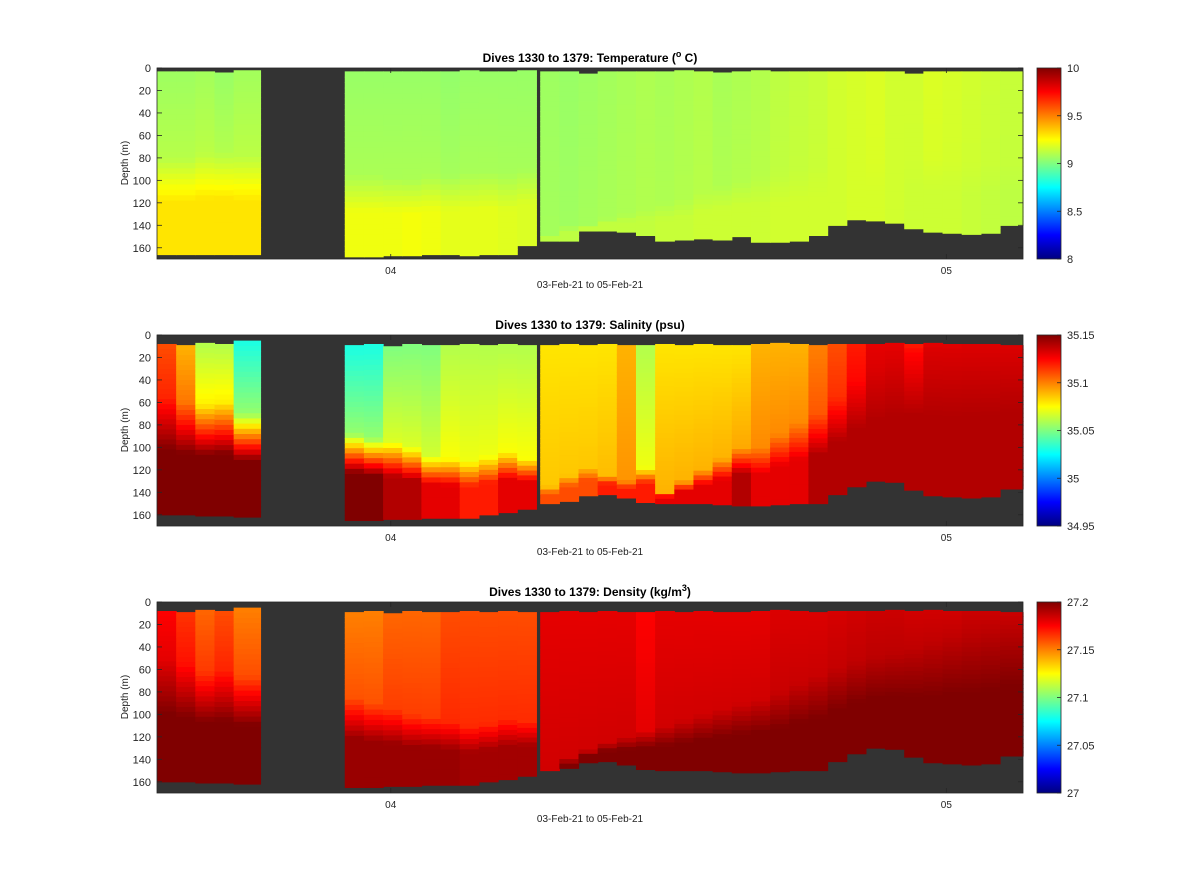 The image size is (1200, 892). What do you see at coordinates (145, 114) in the screenshot?
I see `temperature-y-tick-label: 40` at bounding box center [145, 114].